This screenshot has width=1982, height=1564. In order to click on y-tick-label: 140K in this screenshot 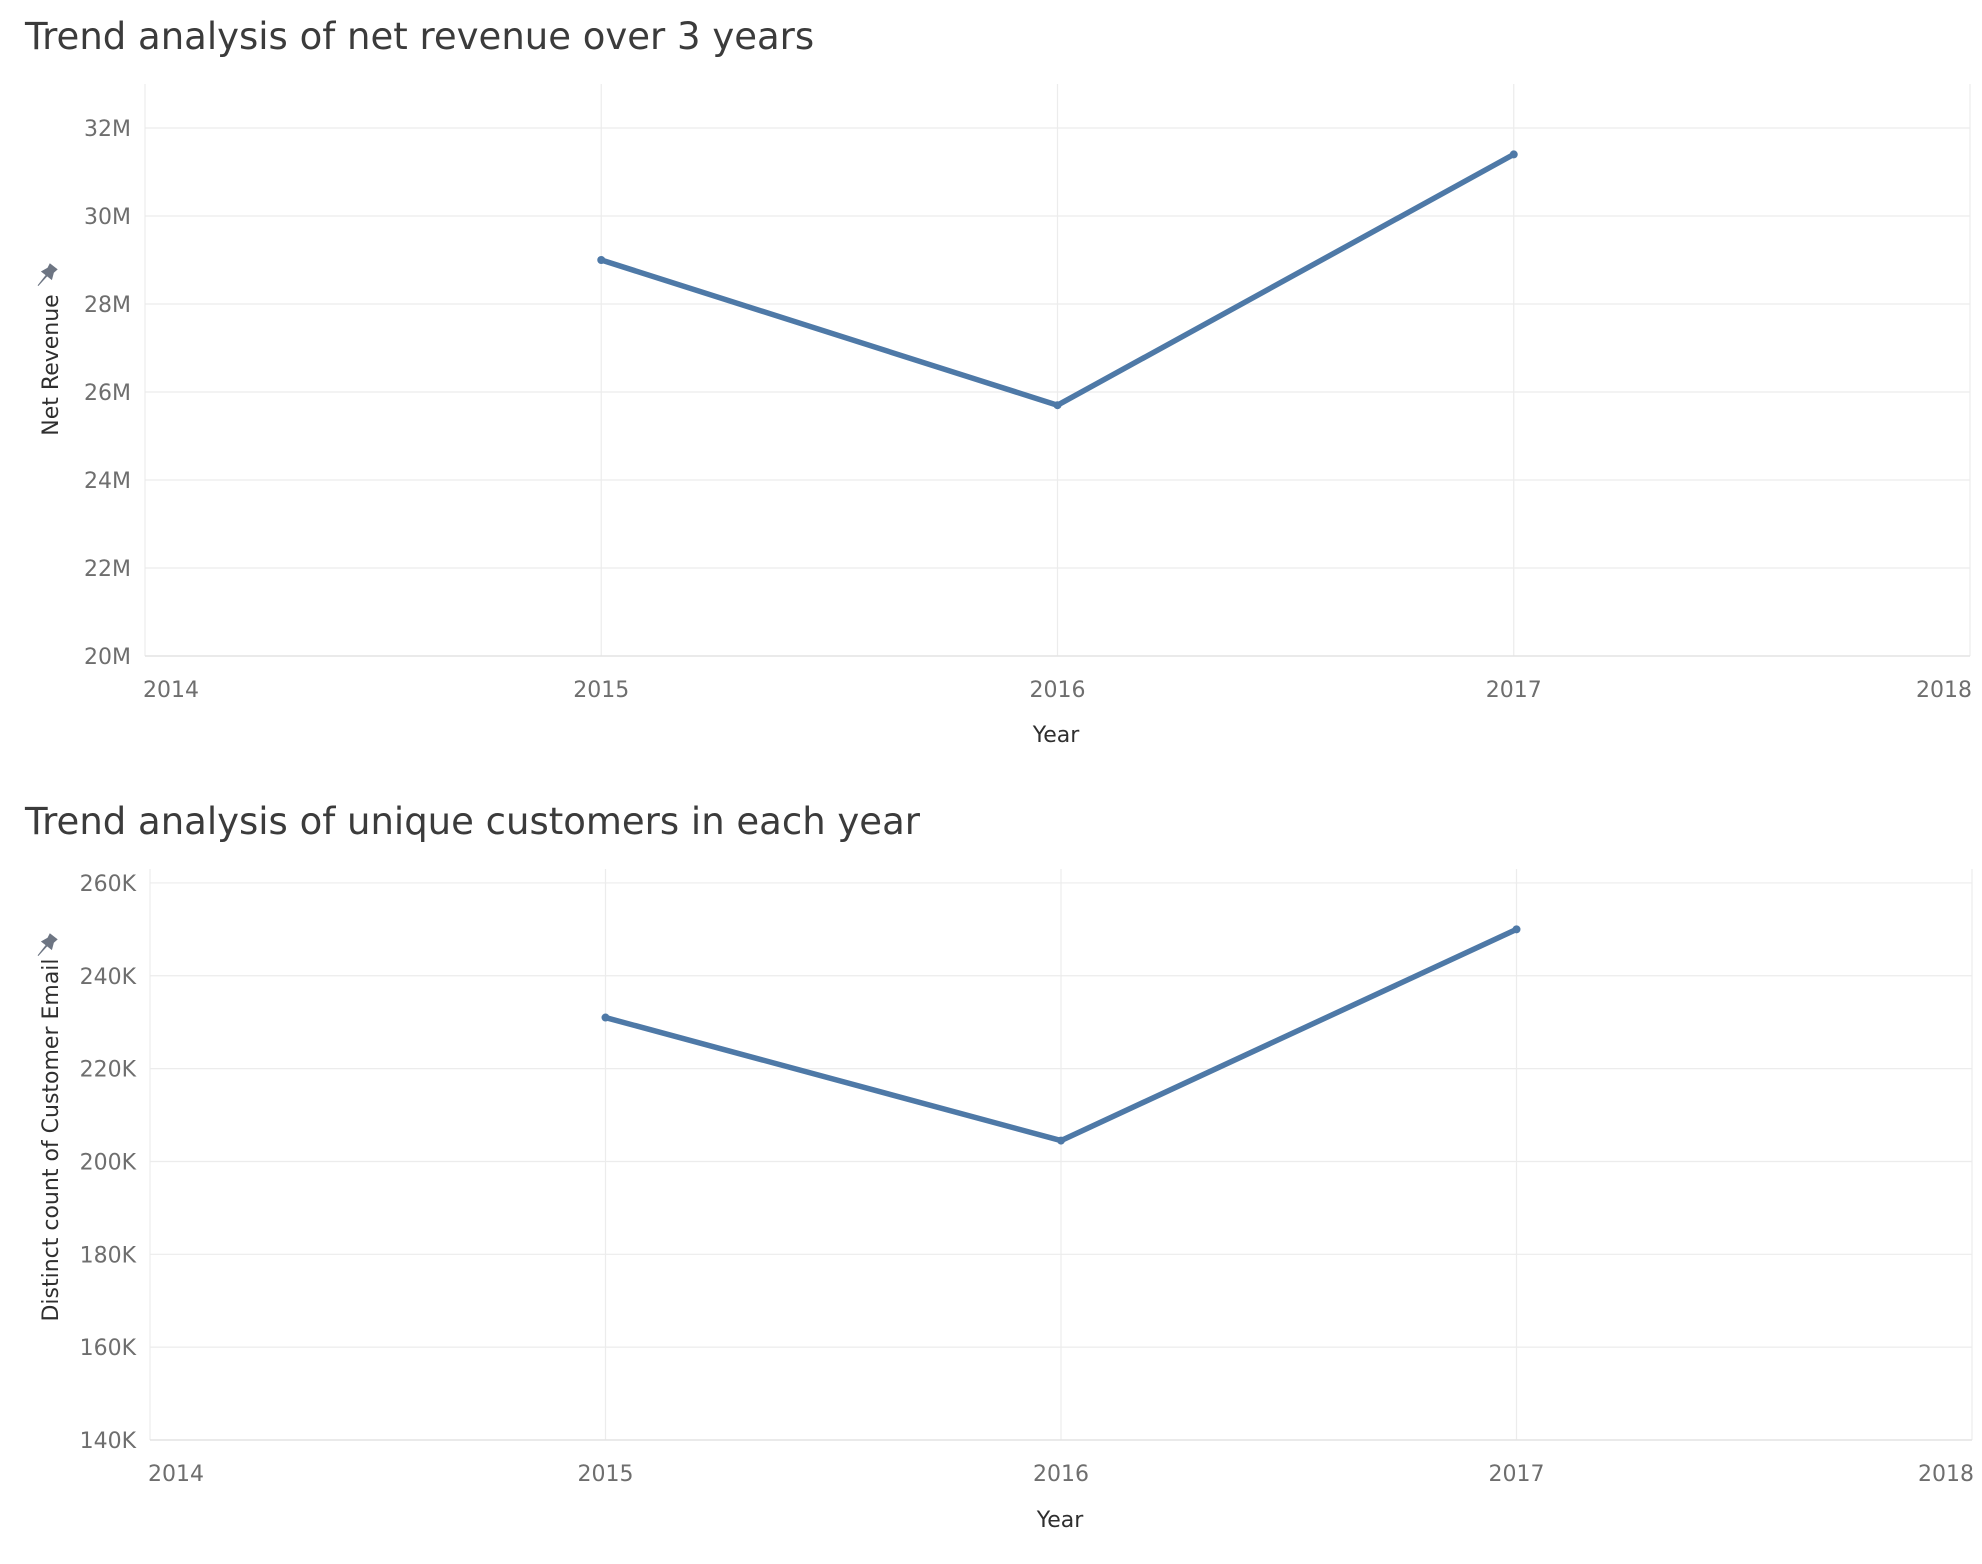, I will do `click(108, 1441)`.